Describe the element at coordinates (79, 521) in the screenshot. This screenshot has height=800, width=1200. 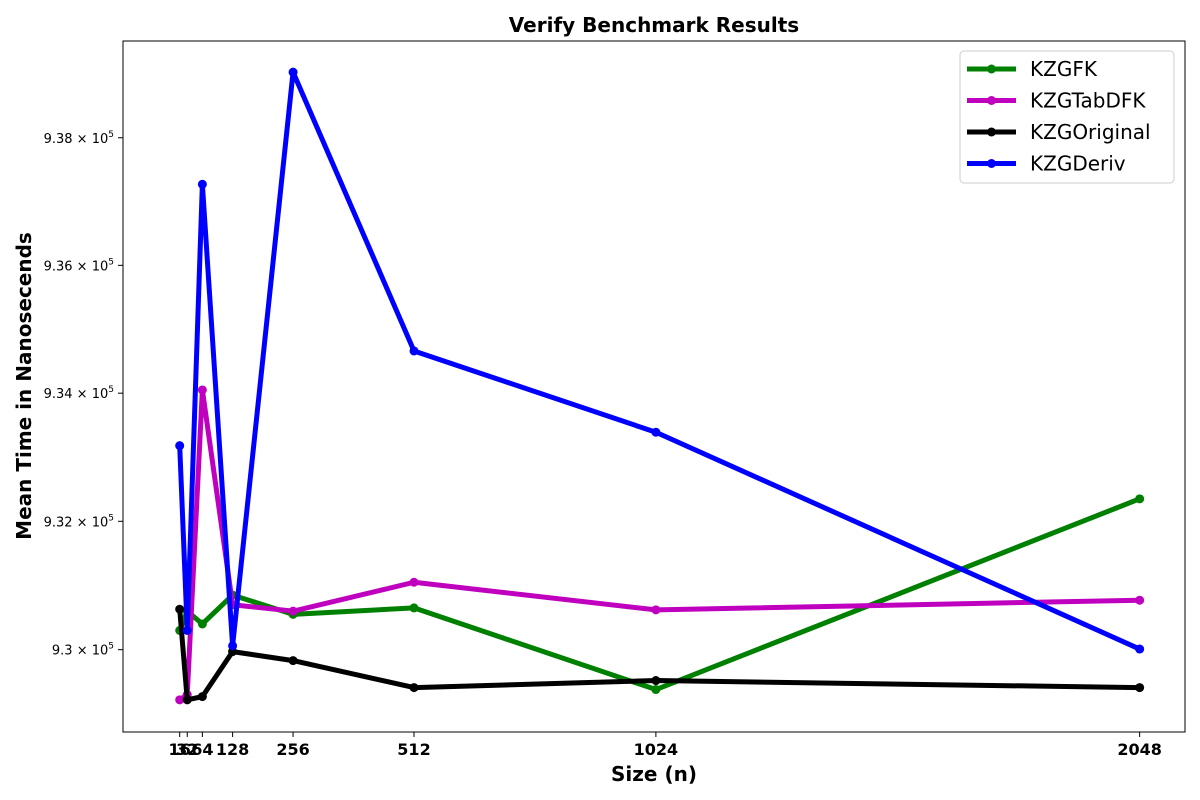
I see `y-tick-label: 9.32 × 10⁵` at that location.